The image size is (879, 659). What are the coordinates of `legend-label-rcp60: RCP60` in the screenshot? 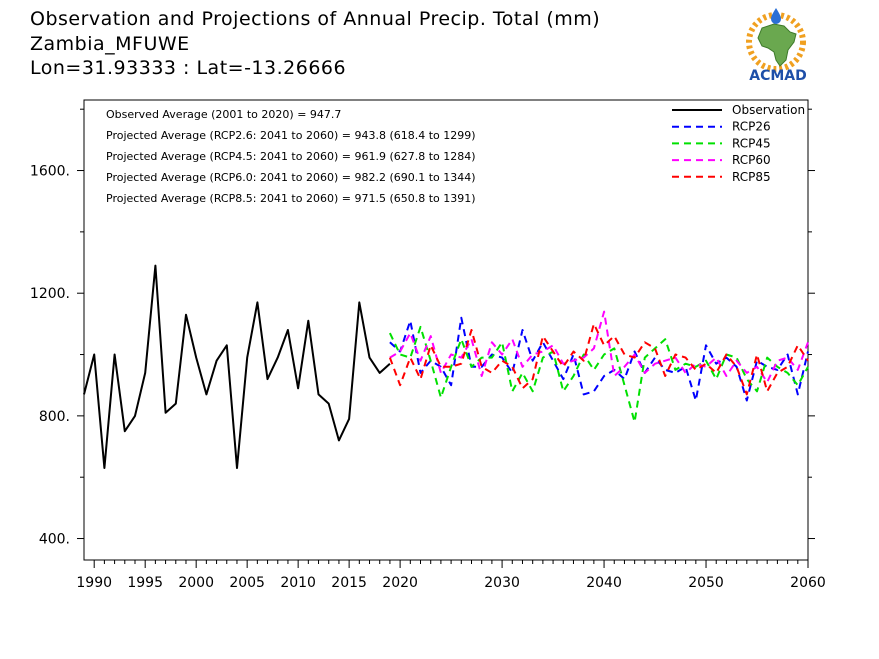 It's located at (751, 160).